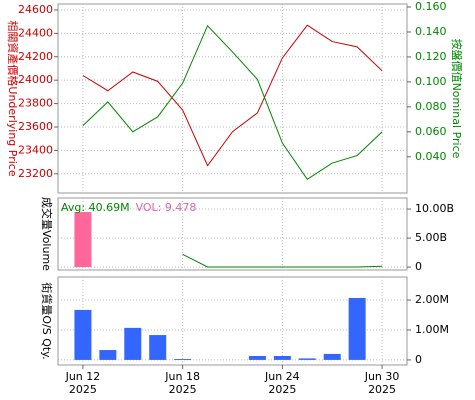 Image resolution: width=475 pixels, height=400 pixels. I want to click on y-axis-title: 成交量Volume, so click(47, 234).